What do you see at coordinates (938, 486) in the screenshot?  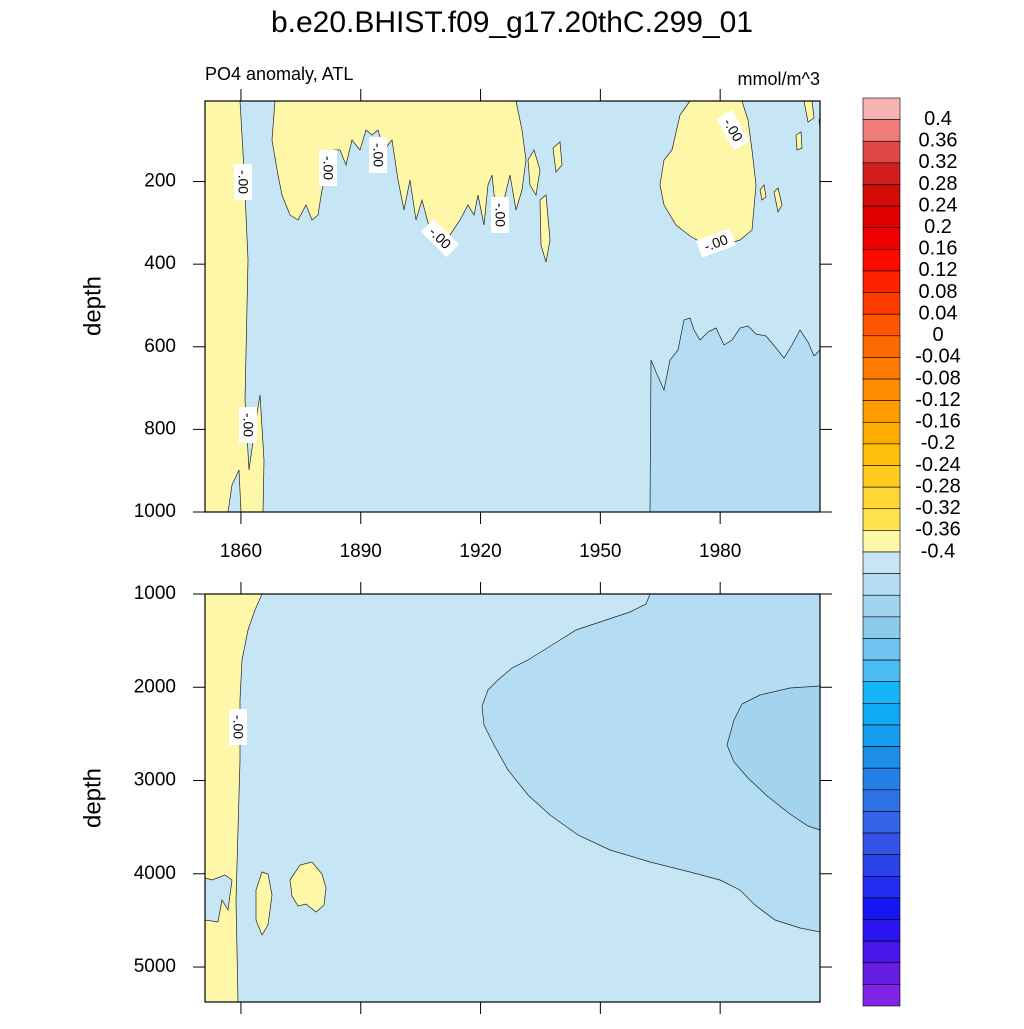 I see `colorbar-label: -0.28` at bounding box center [938, 486].